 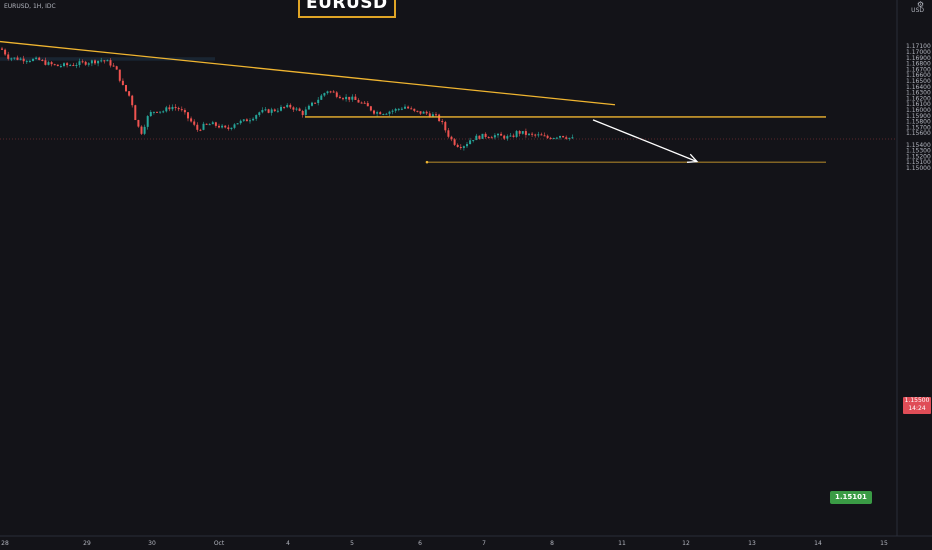 I want to click on target-anchor-dot, so click(x=427, y=162).